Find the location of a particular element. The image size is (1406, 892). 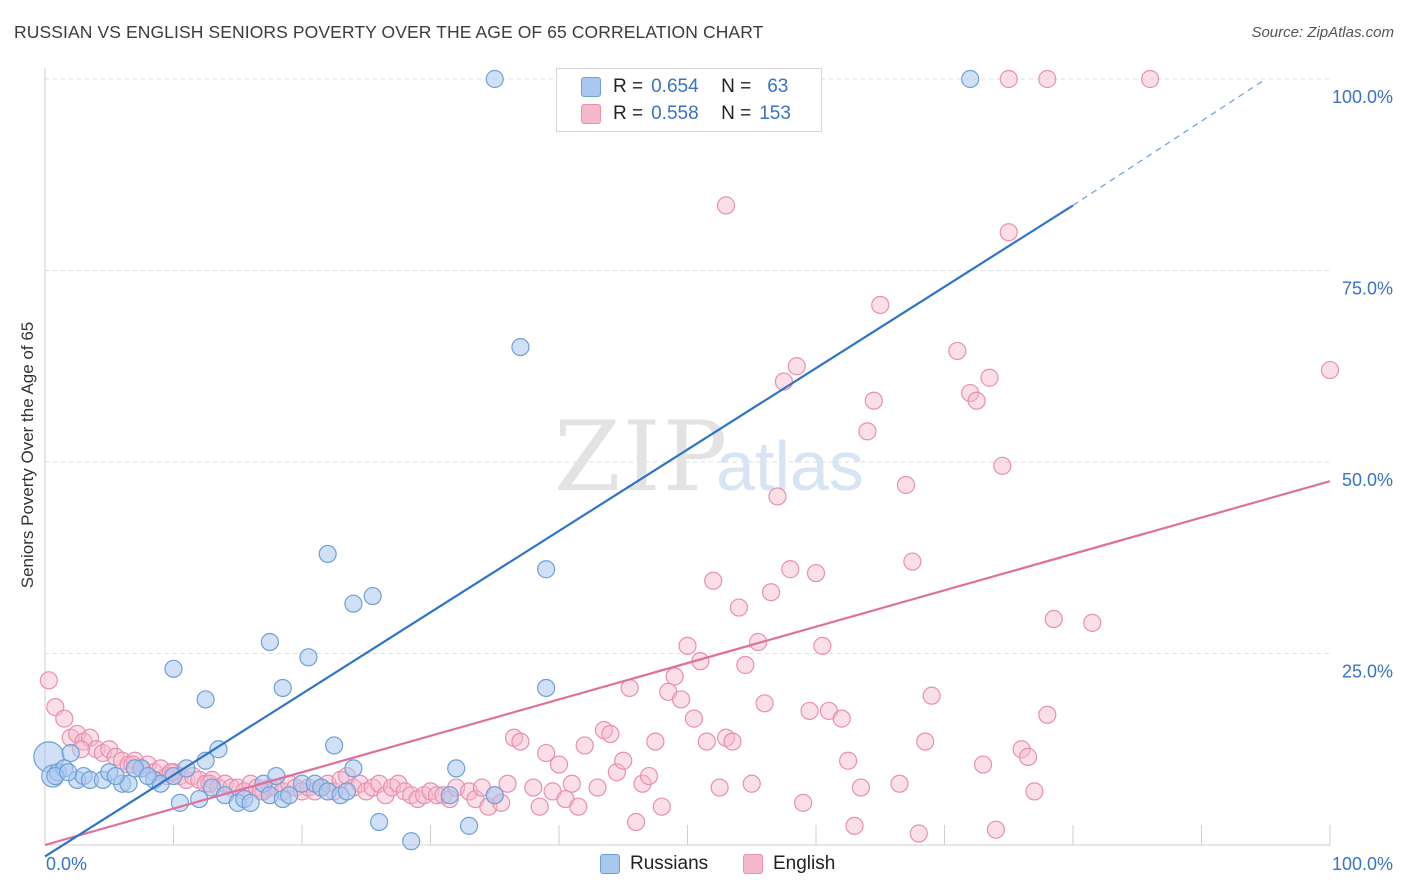

english-swatch is located at coordinates (753, 864).